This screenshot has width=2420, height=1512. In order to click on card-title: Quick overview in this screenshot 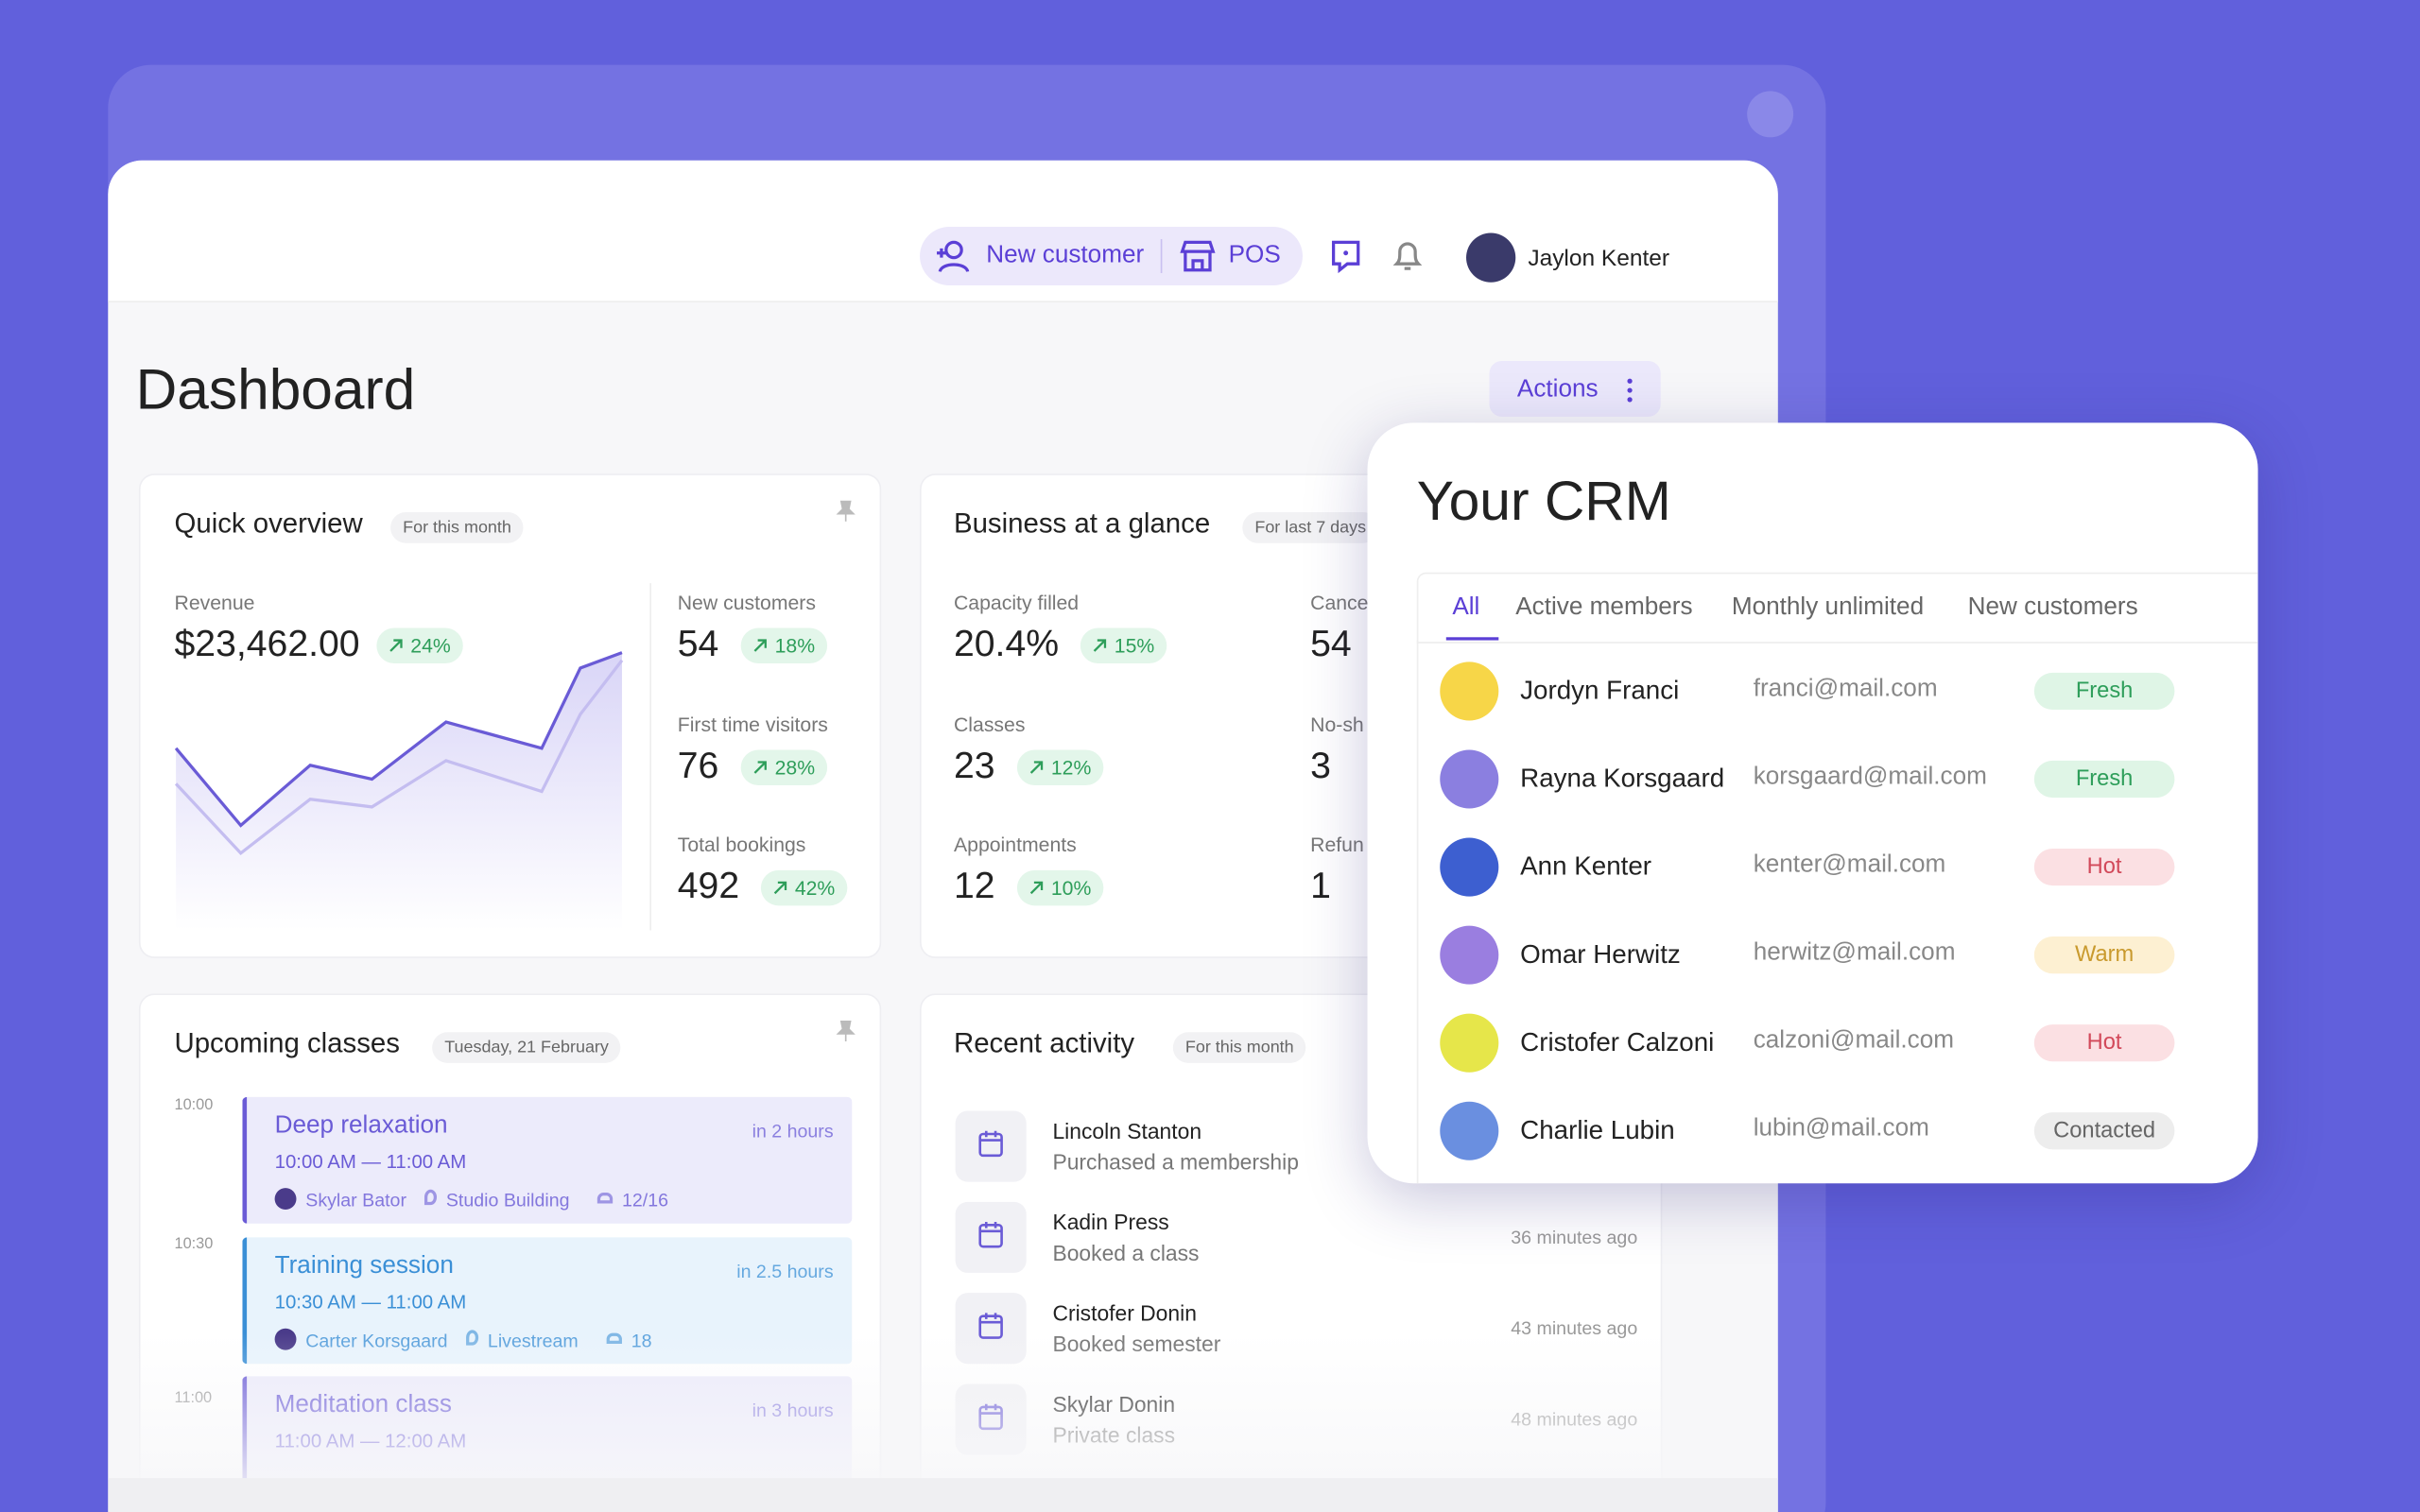, I will do `click(268, 523)`.